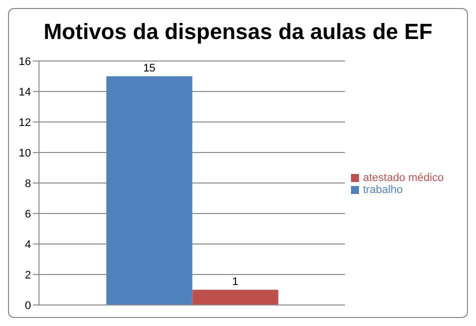 The image size is (476, 326). I want to click on y-tick-label: 6, so click(27, 214).